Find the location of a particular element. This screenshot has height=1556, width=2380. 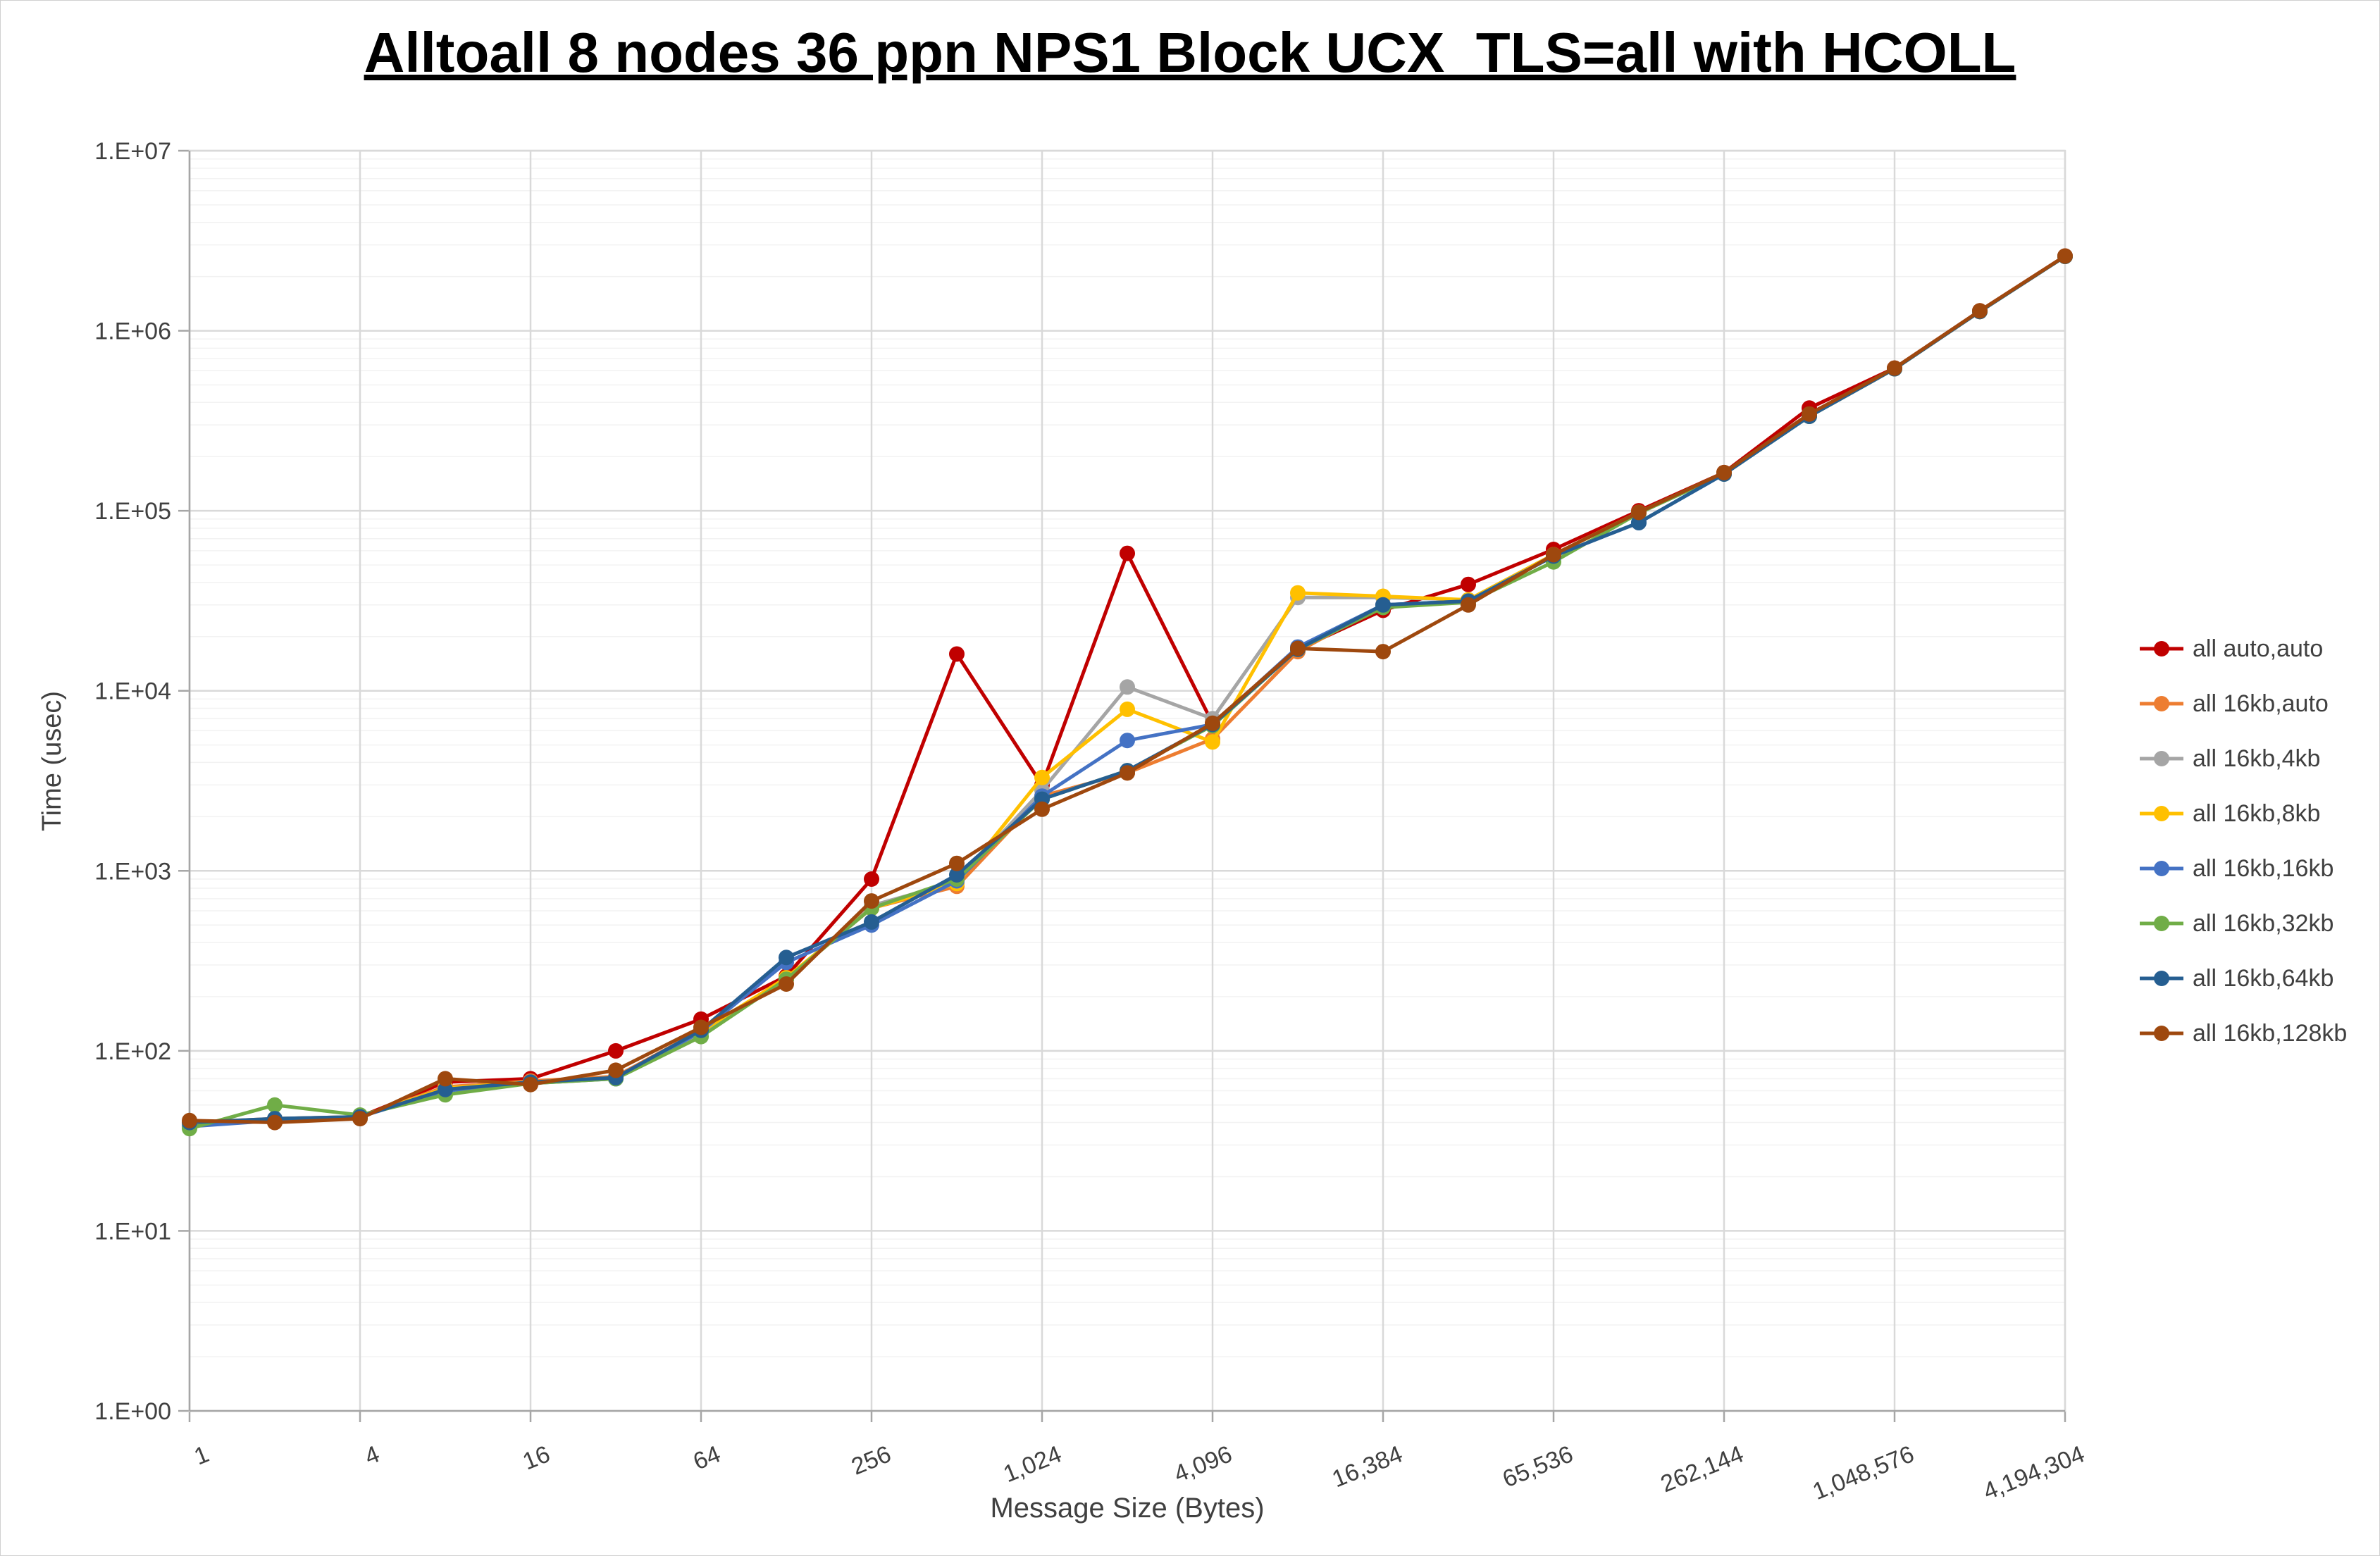

legend-item: all 16kb,32kb is located at coordinates (2243, 923).